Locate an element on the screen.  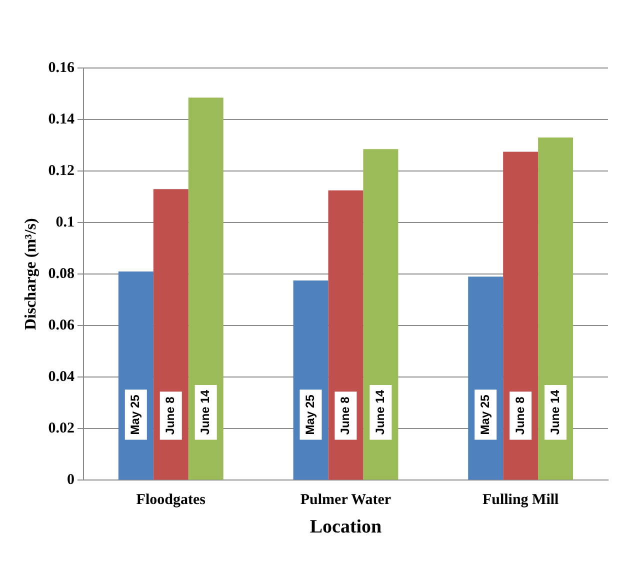
x-tick-label: Pulmer Water is located at coordinates (346, 500).